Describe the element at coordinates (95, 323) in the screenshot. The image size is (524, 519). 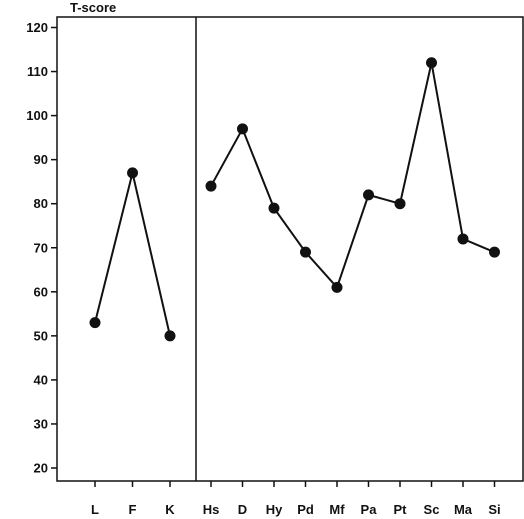
I see `data-point-l` at that location.